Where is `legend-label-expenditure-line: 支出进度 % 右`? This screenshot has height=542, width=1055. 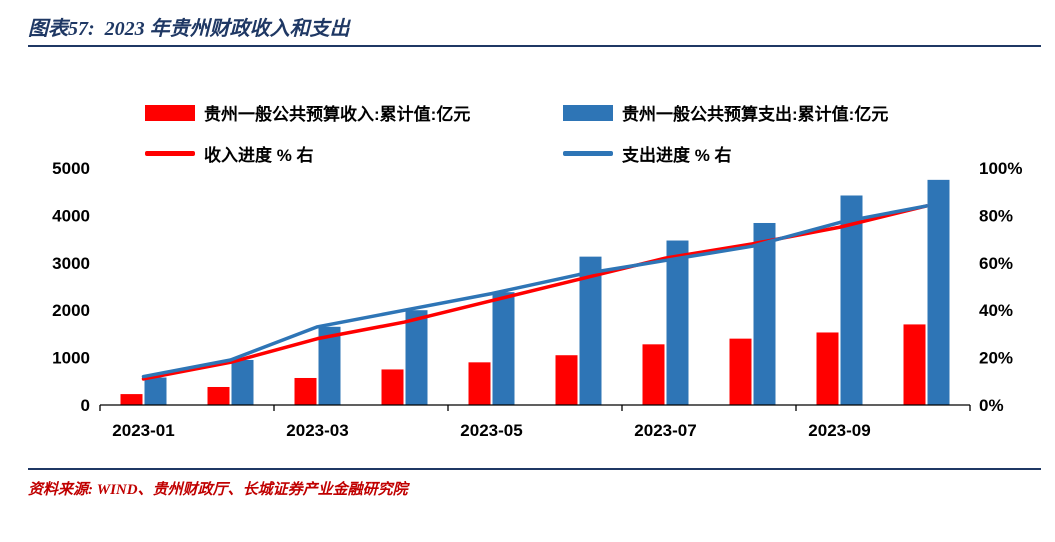
legend-label-expenditure-line: 支出进度 % 右 is located at coordinates (677, 155).